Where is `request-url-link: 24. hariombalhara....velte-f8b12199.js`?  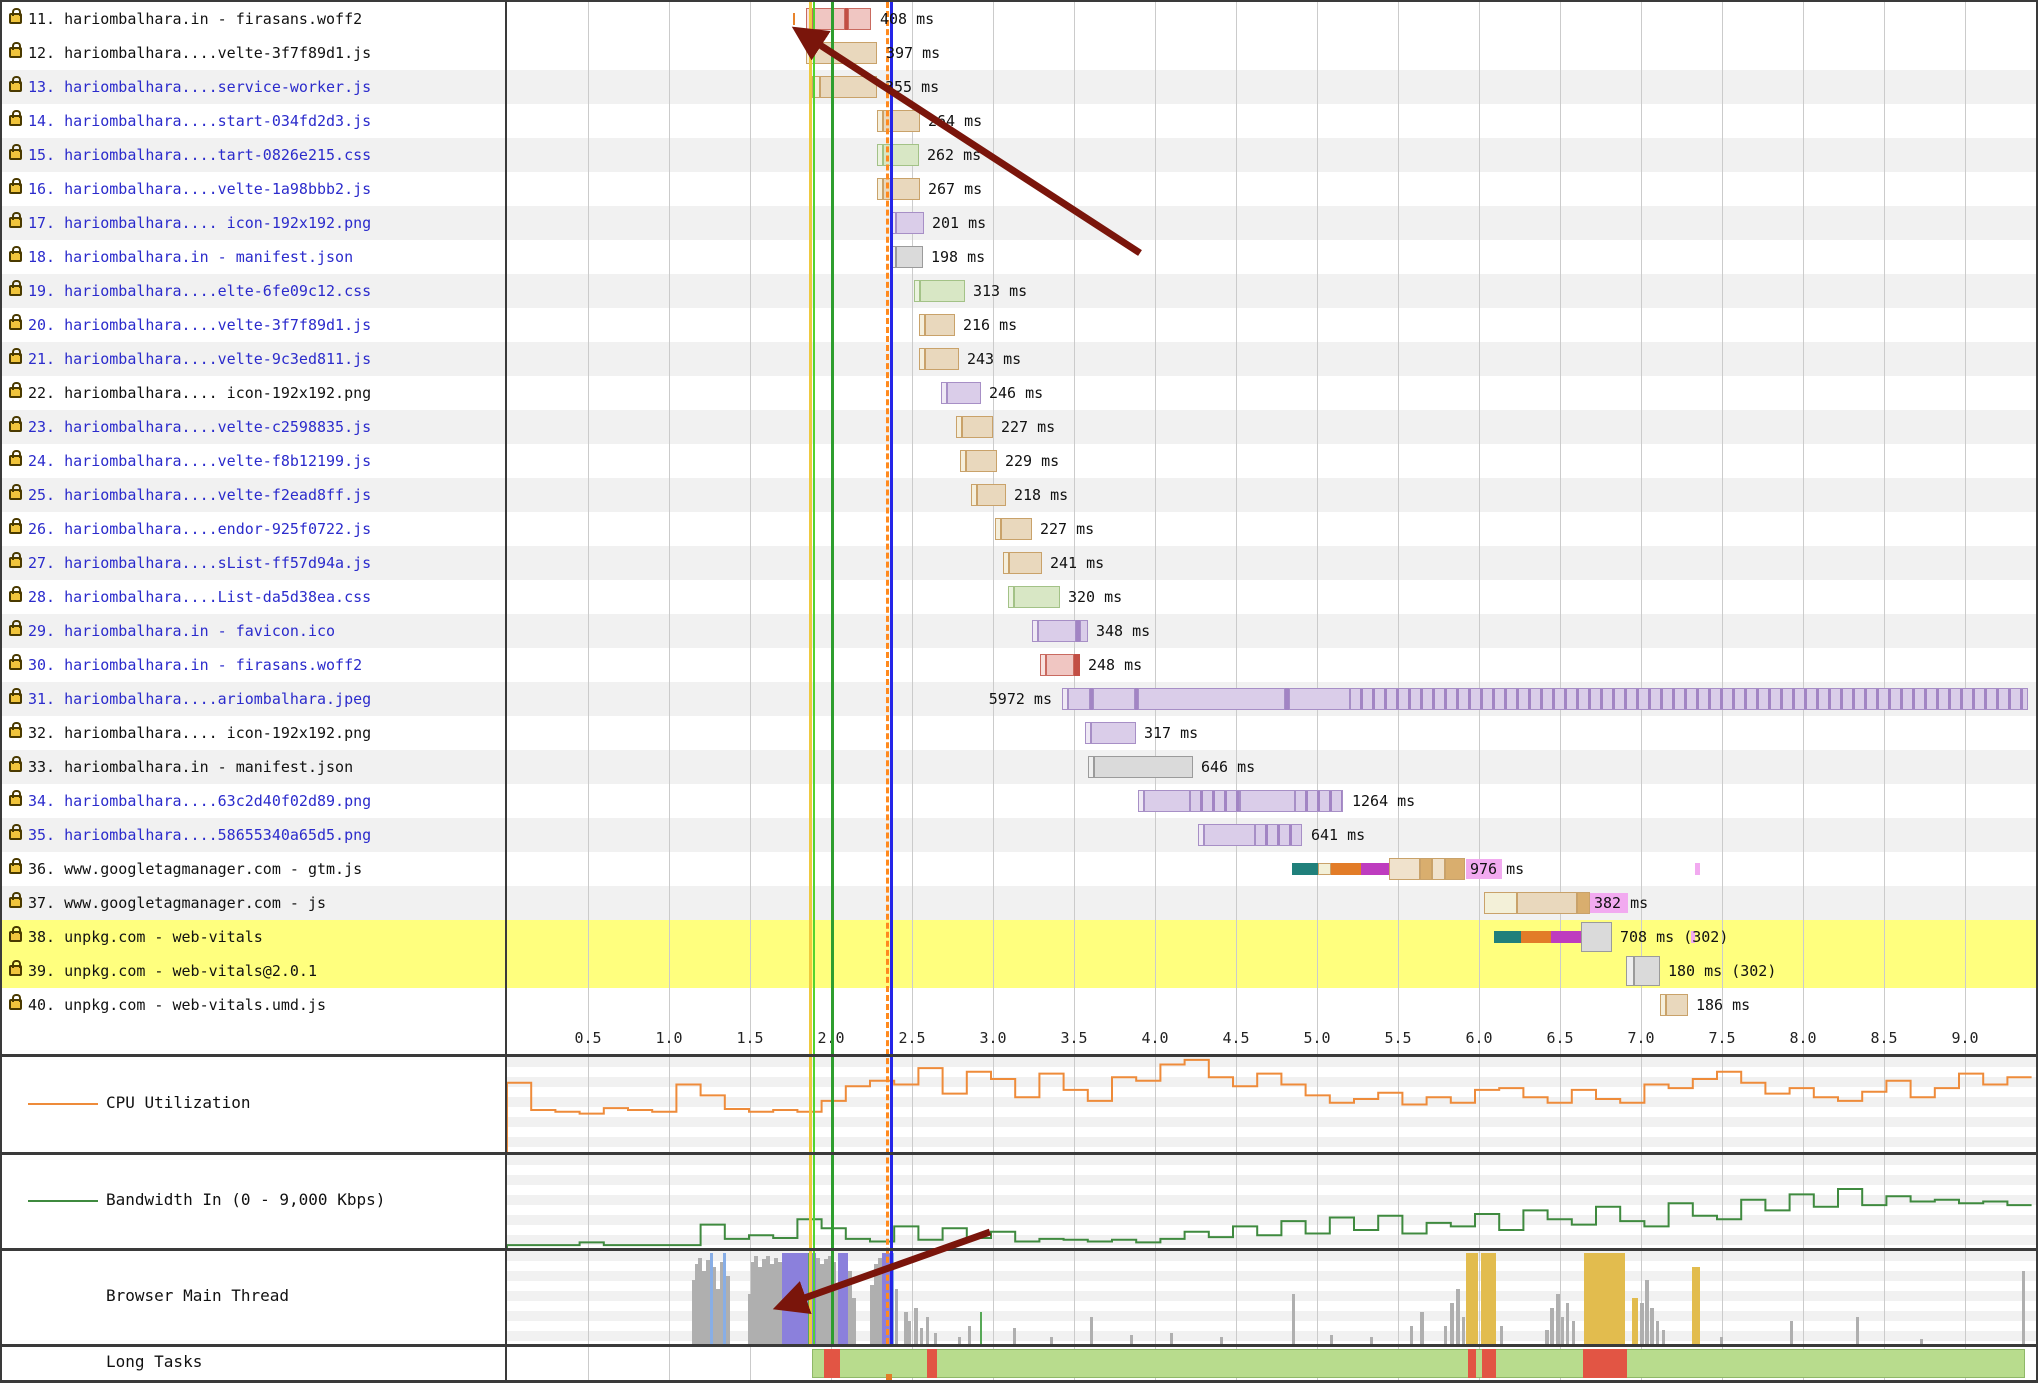
request-url-link: 24. hariombalhara....velte-f8b12199.js is located at coordinates (200, 461).